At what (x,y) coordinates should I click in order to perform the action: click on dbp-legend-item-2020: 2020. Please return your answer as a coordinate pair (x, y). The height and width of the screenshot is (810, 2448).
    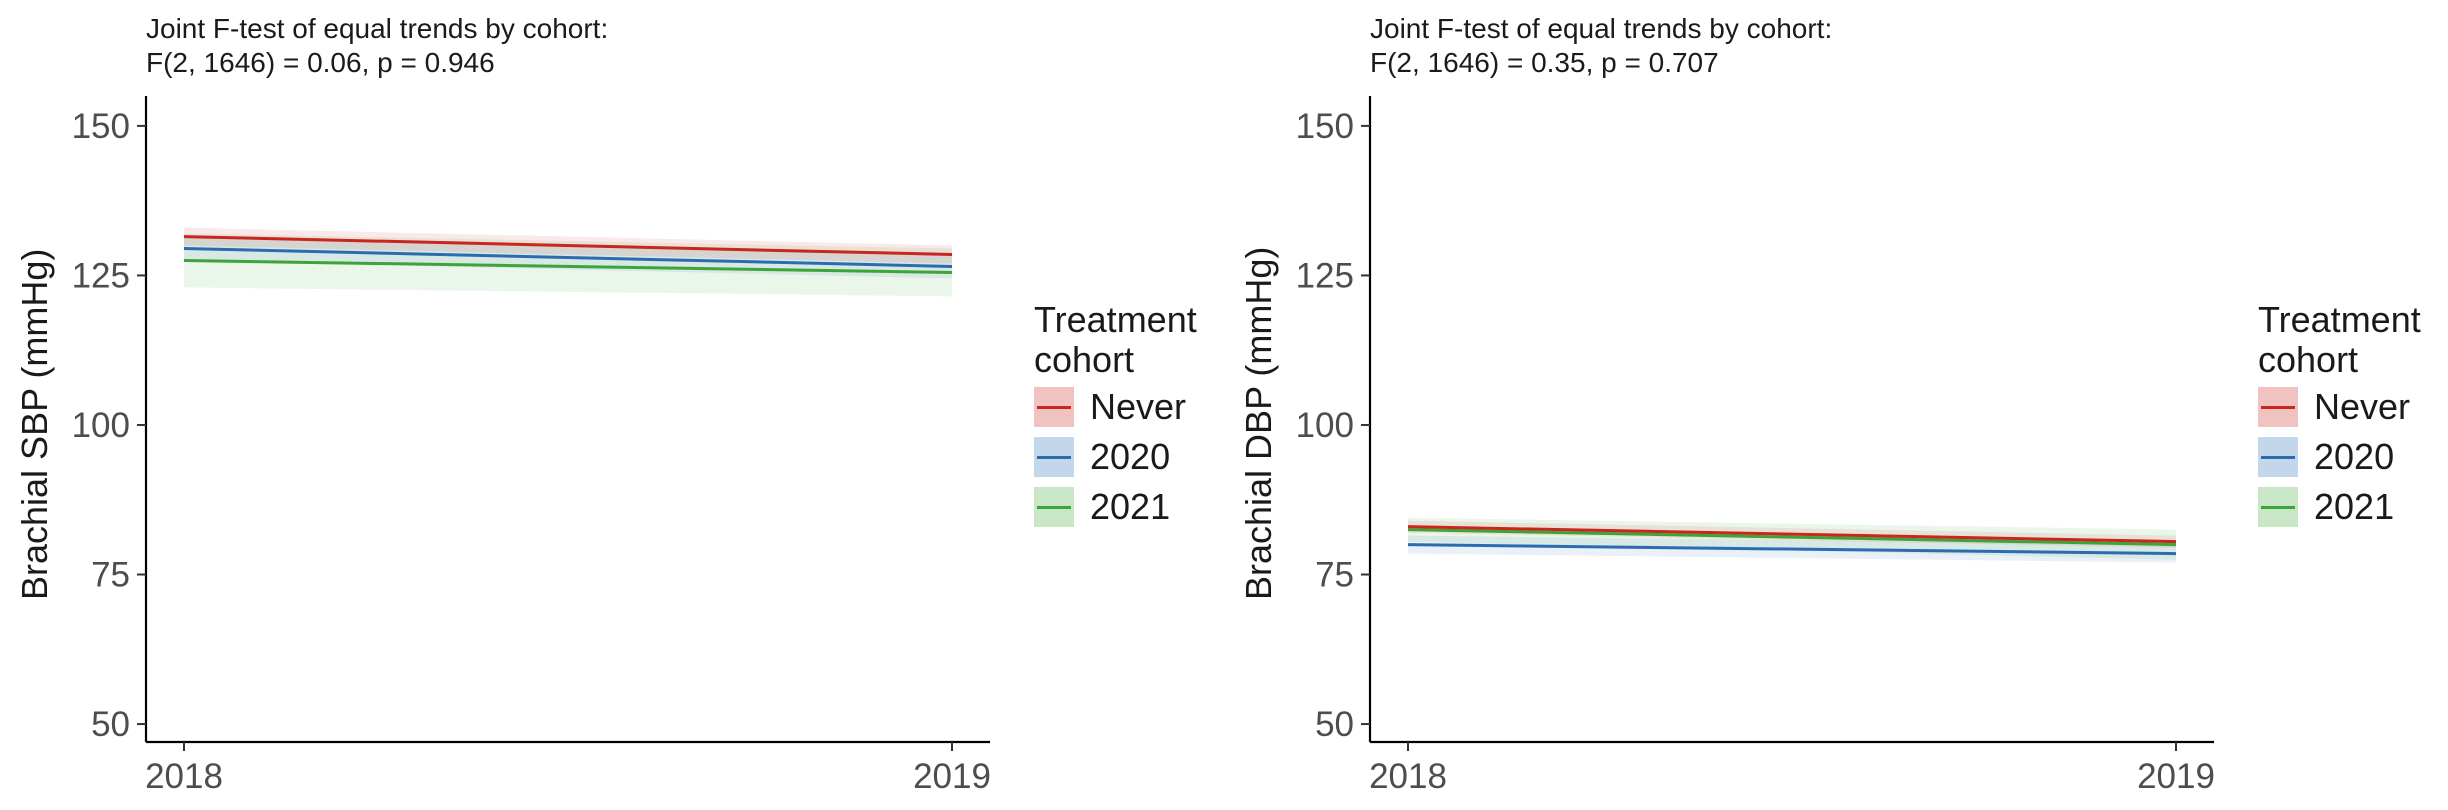
    Looking at the image, I should click on (2339, 457).